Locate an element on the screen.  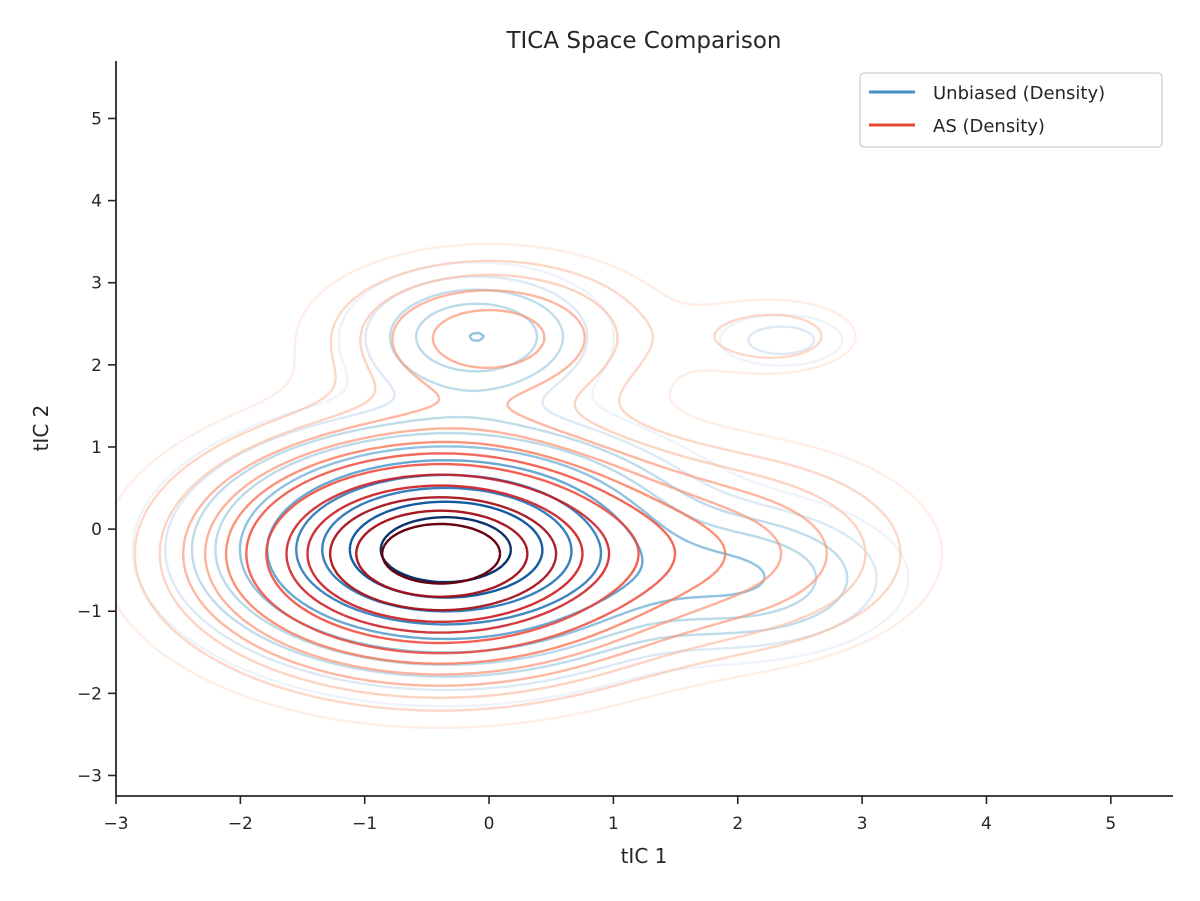
y-tick-label: 3 is located at coordinates (96, 284).